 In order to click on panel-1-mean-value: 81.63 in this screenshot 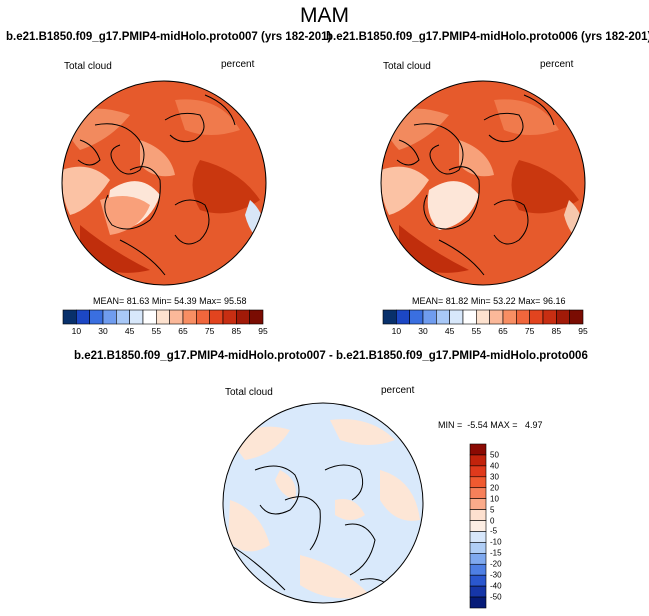, I will do `click(138, 301)`.